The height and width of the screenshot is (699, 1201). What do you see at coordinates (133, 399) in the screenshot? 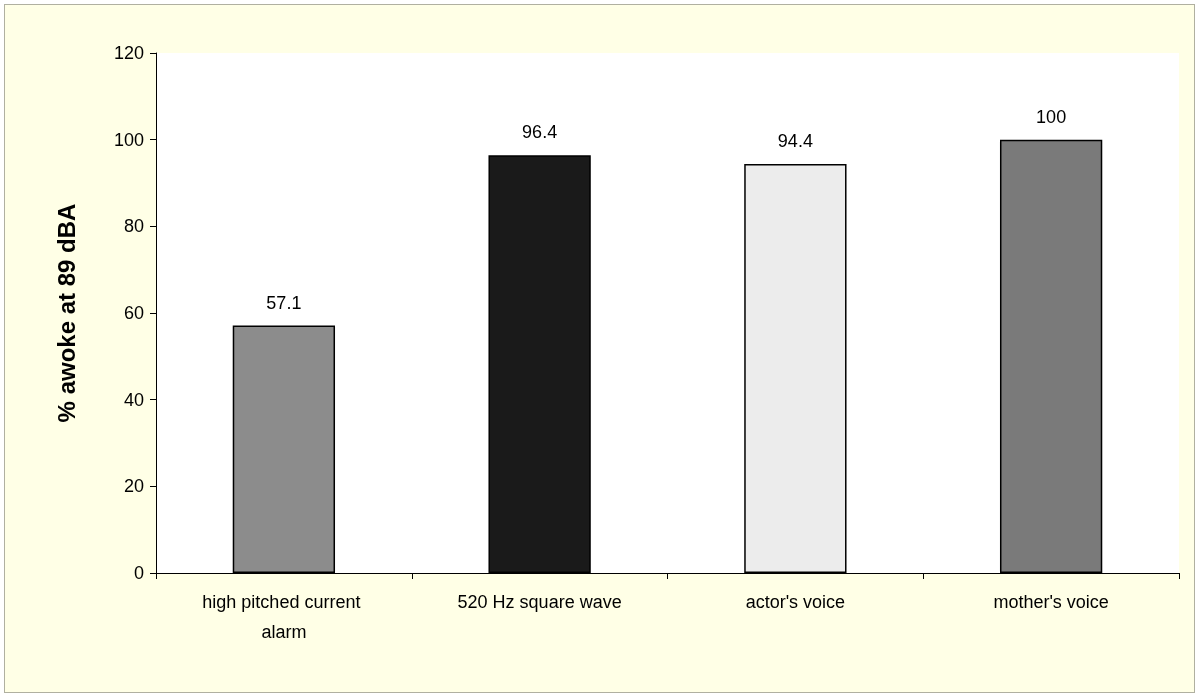
I see `y-tick-label: 40` at bounding box center [133, 399].